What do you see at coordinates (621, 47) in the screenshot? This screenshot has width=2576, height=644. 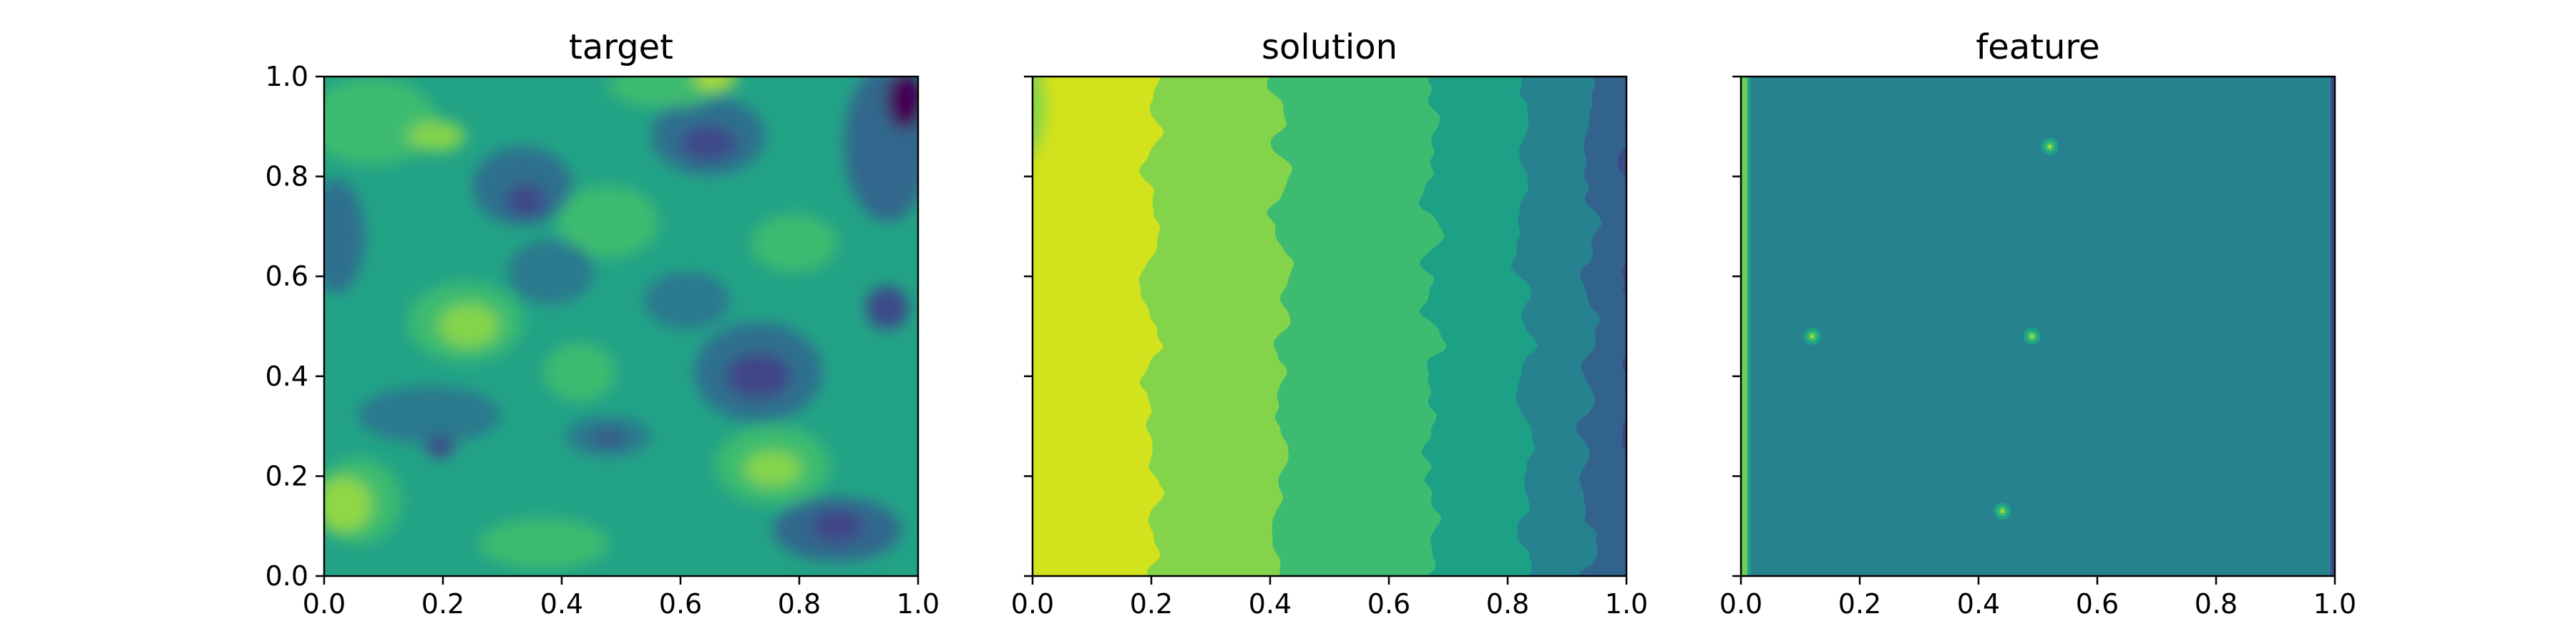 I see `chart-title: target` at bounding box center [621, 47].